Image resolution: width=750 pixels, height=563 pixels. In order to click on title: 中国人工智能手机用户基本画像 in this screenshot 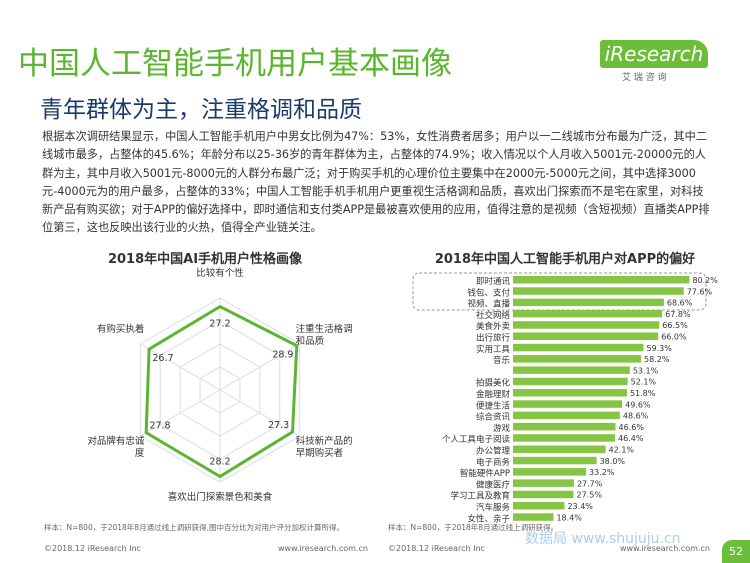, I will do `click(235, 64)`.